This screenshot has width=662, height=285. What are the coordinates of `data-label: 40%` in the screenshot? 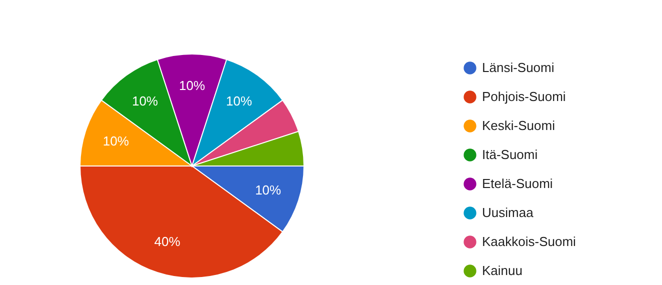 It's located at (167, 242).